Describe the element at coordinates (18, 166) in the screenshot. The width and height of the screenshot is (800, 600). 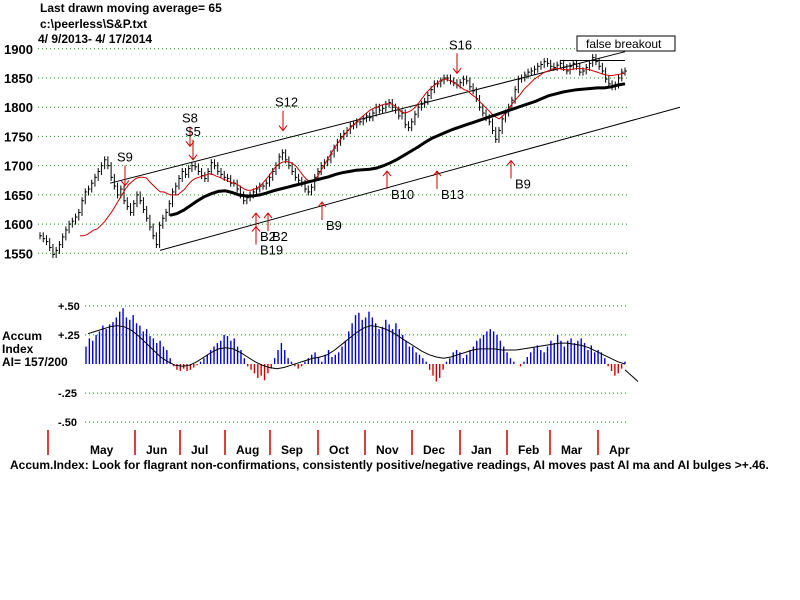
I see `price-axis-tick-label: 1700` at that location.